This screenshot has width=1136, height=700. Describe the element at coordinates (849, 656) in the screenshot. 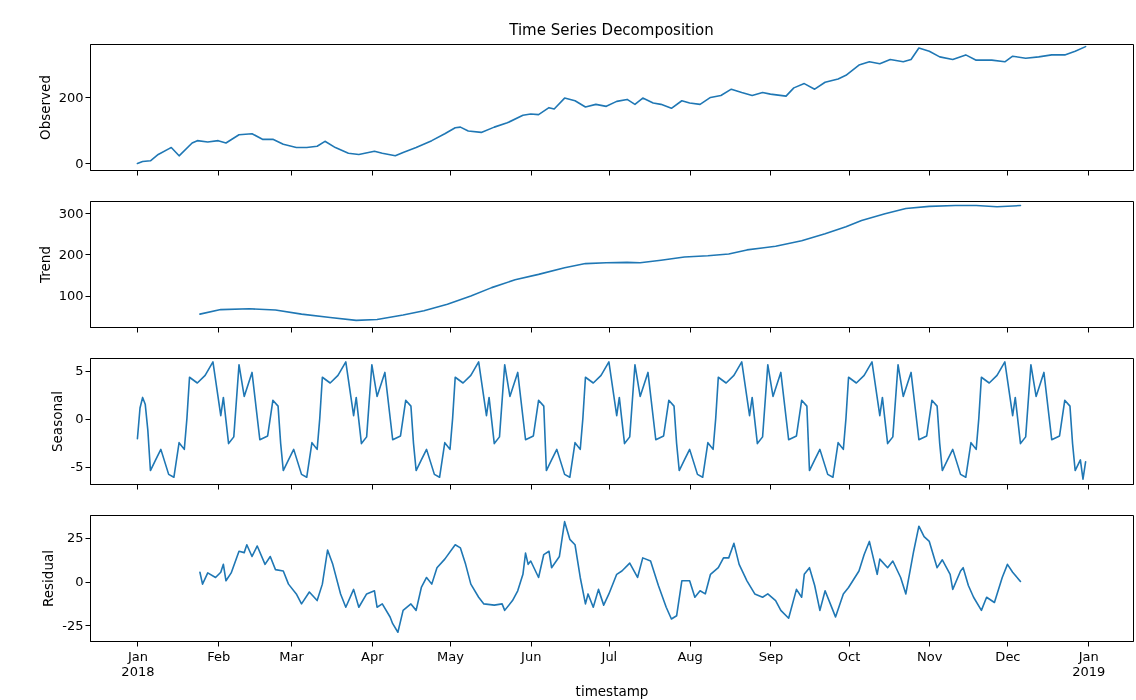

I see `x-tick-label: Oct` at that location.